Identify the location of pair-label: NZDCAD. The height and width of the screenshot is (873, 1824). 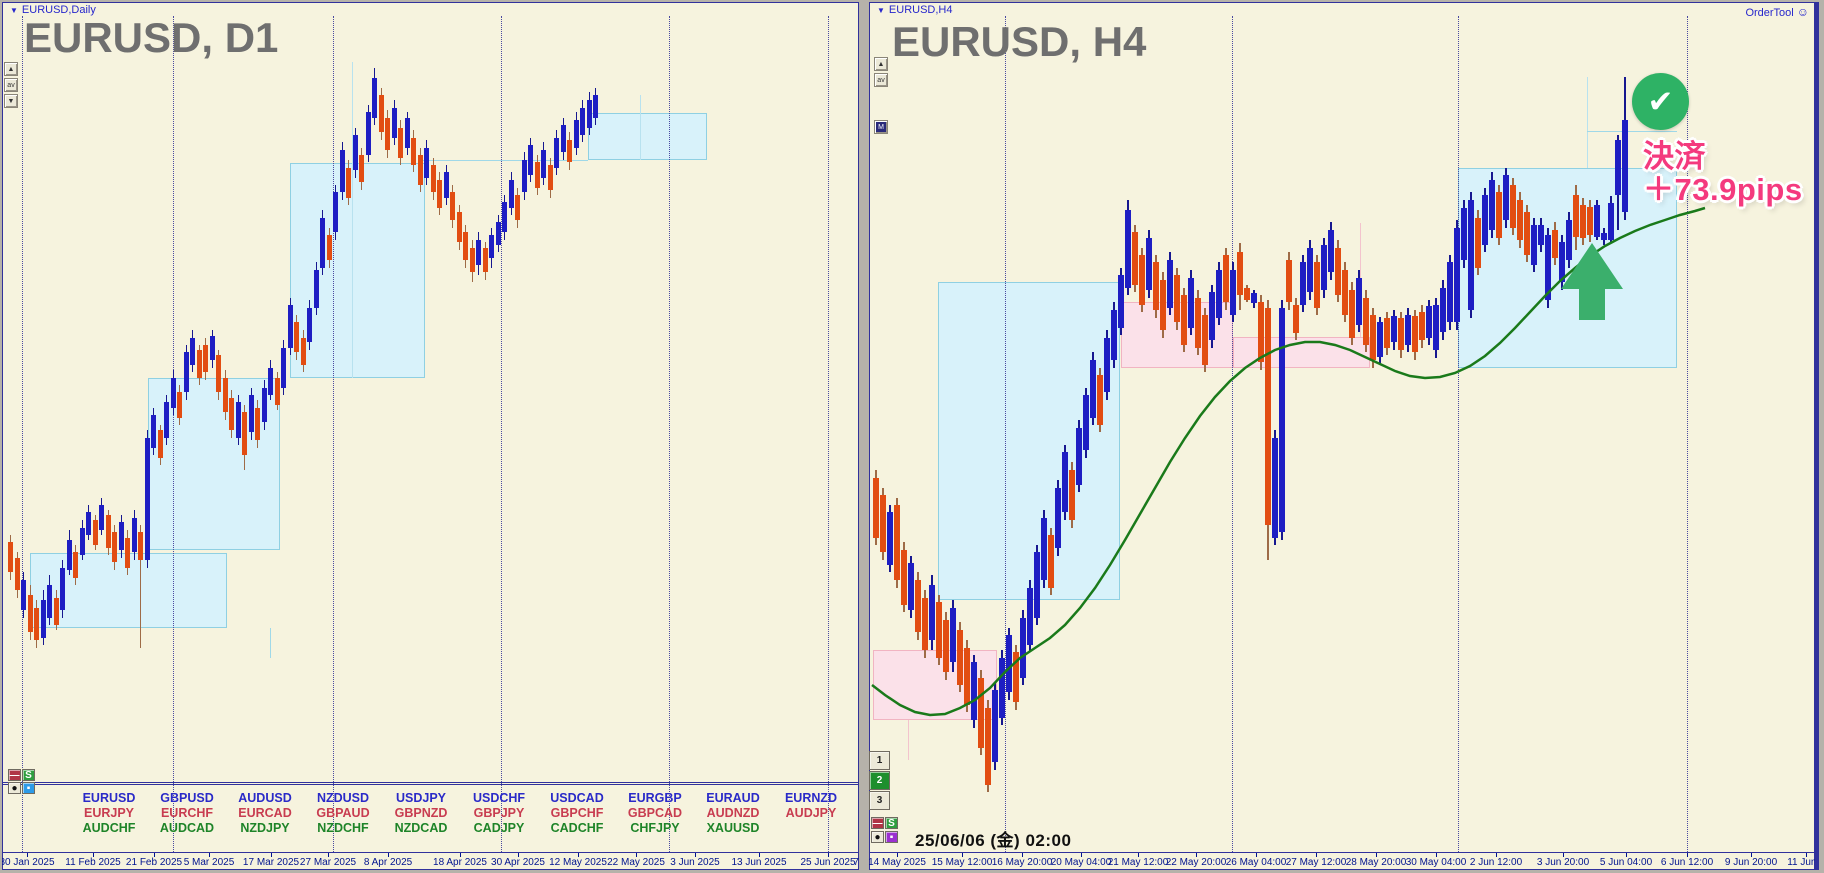
(421, 828).